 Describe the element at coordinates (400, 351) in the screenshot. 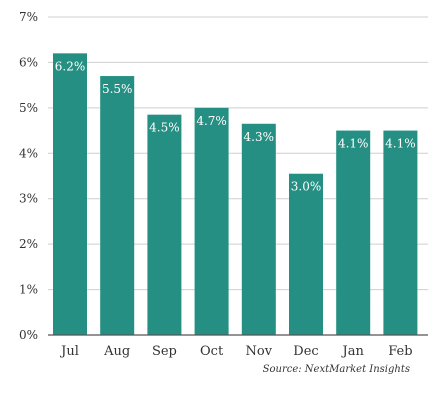

I see `x-tick-label: Feb` at that location.